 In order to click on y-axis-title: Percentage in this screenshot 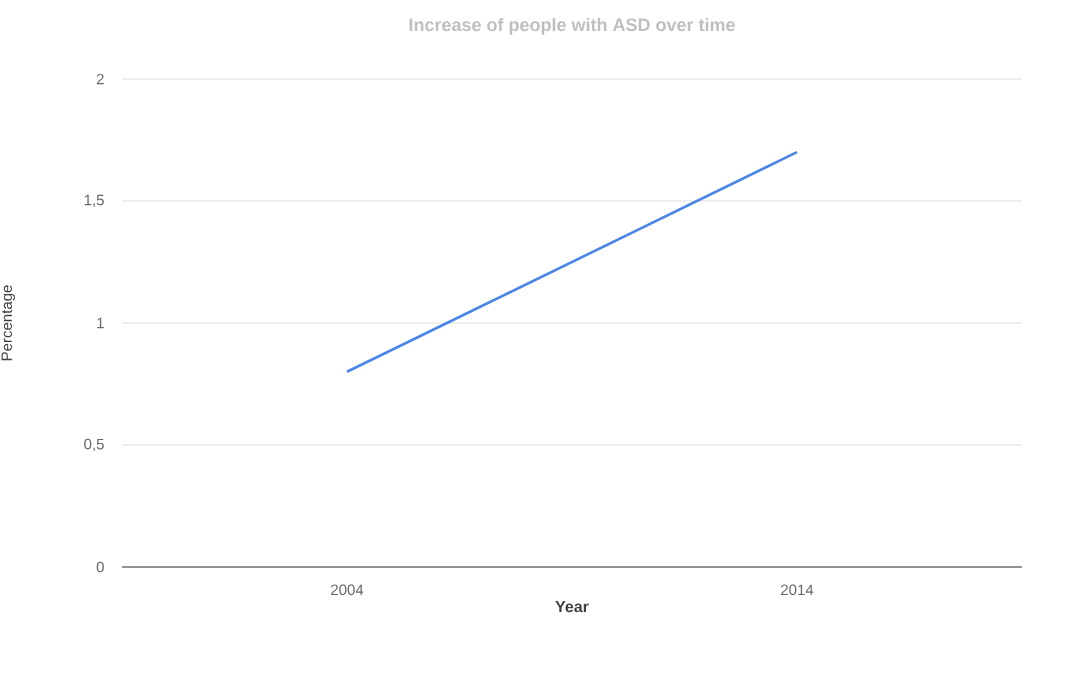, I will do `click(8, 323)`.